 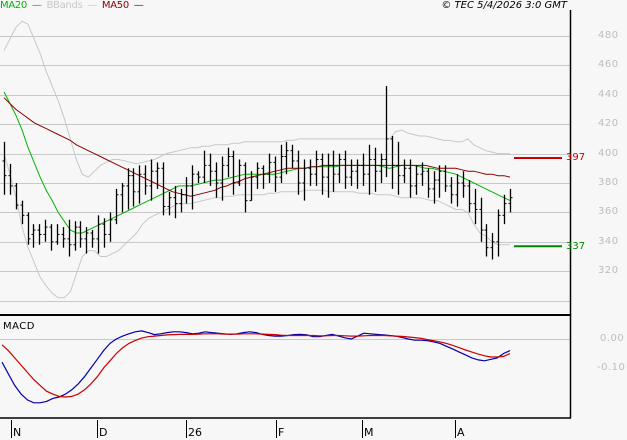 What do you see at coordinates (608, 124) in the screenshot?
I see `y-tick-label: 420` at bounding box center [608, 124].